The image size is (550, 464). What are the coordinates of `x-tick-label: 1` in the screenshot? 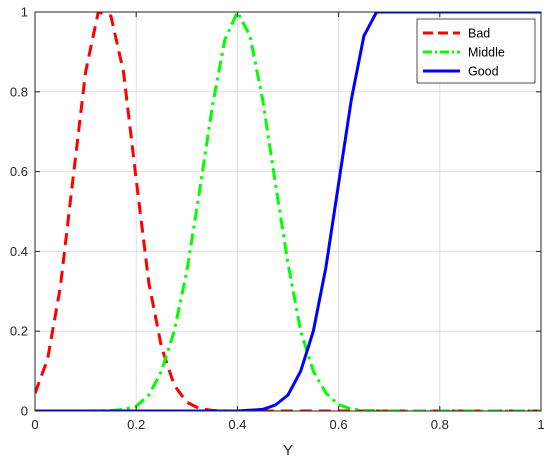 It's located at (540, 424).